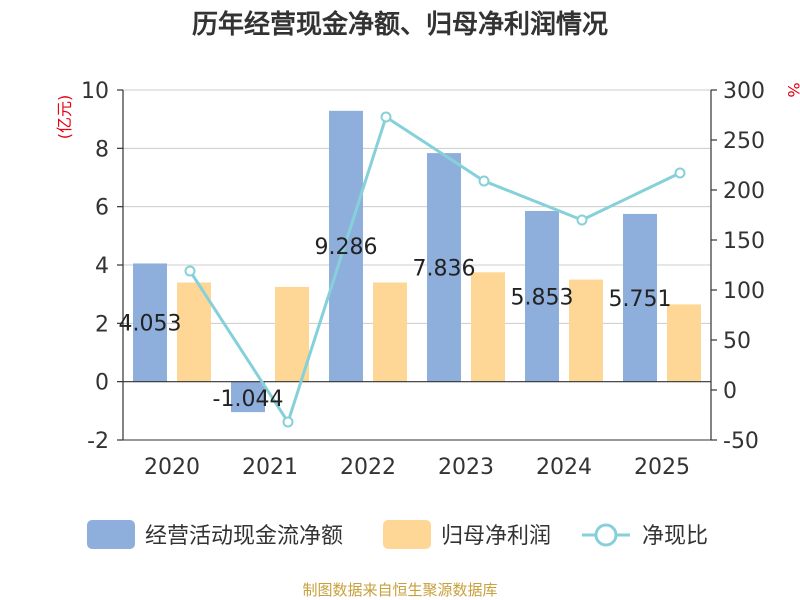 The width and height of the screenshot is (800, 600). What do you see at coordinates (95, 91) in the screenshot?
I see `left-tick-label: 10` at bounding box center [95, 91].